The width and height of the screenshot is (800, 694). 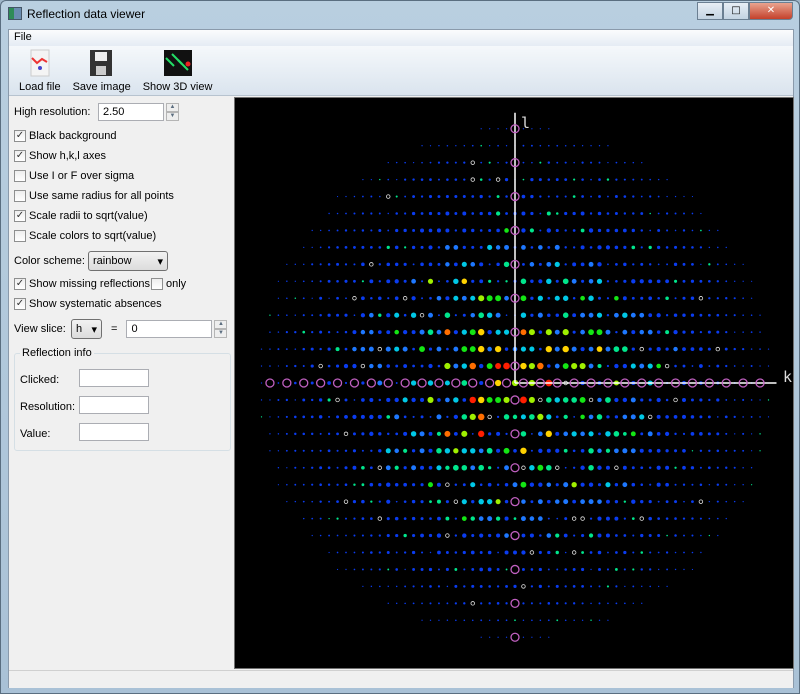 I want to click on high-resolution-spinner: ▲ ▼, so click(x=172, y=112).